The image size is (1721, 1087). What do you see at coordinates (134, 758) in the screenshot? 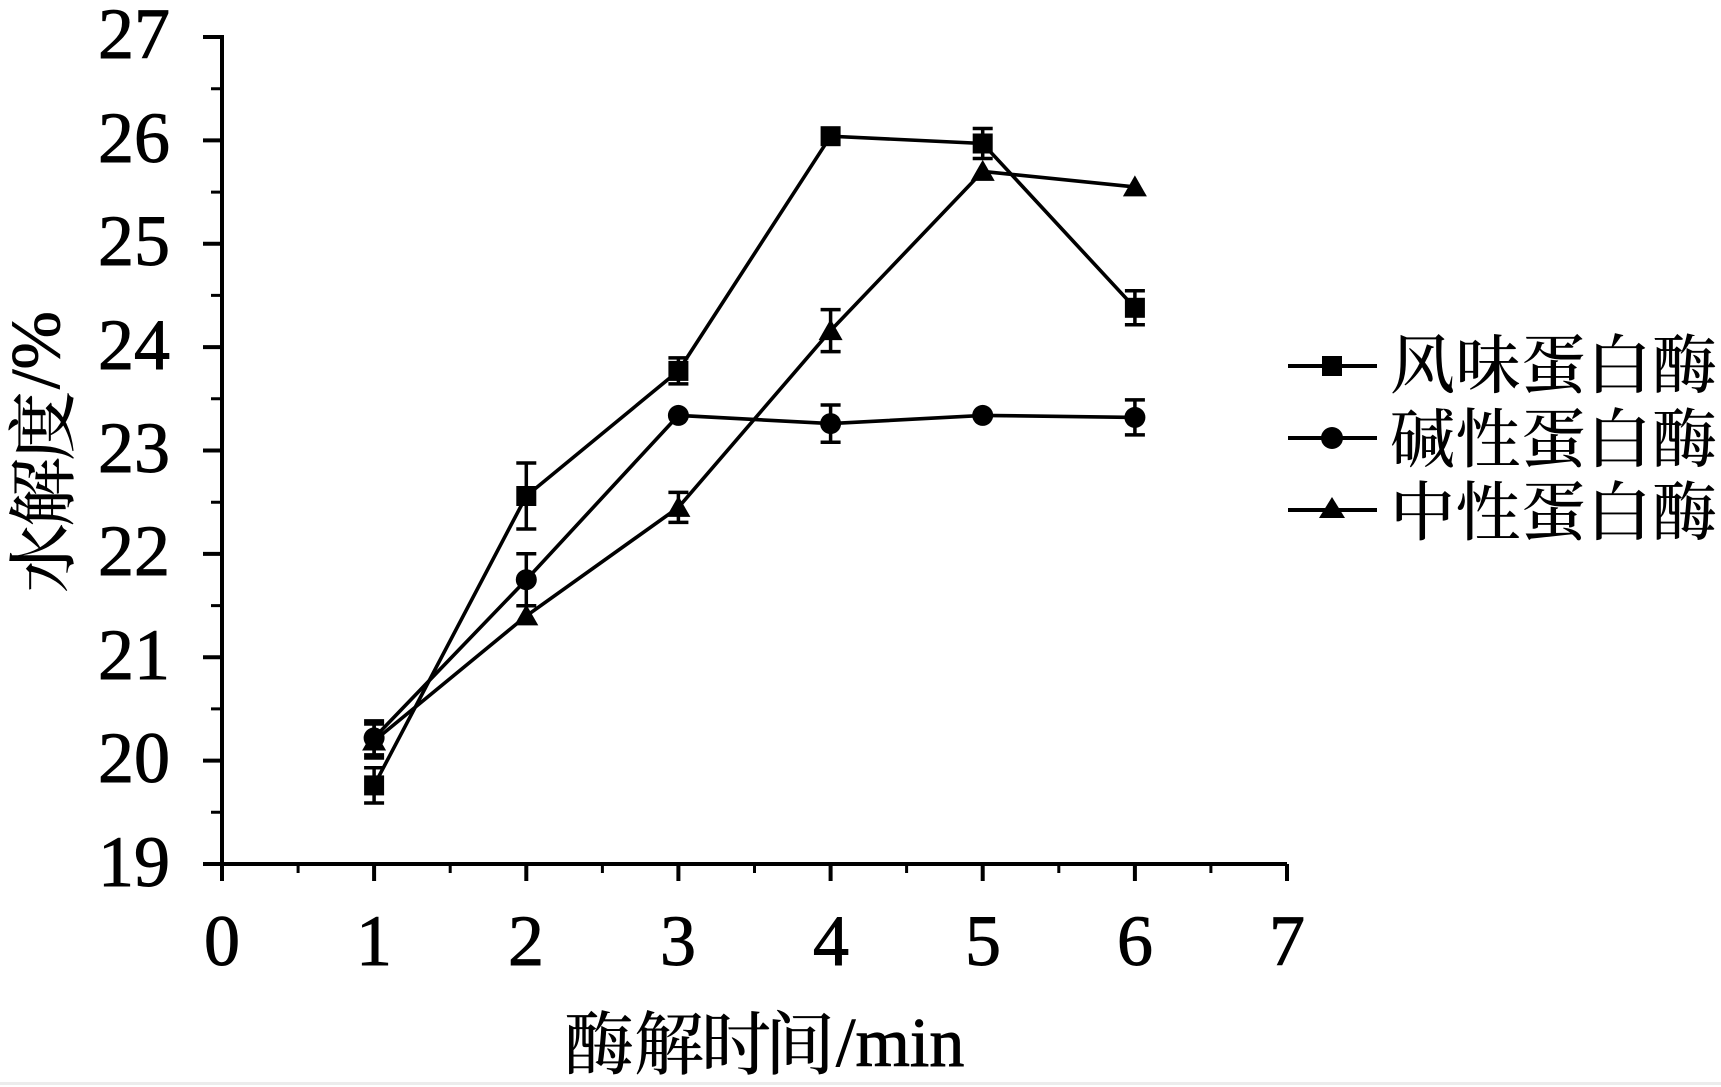
I see `svg-text: 20` at bounding box center [134, 758].